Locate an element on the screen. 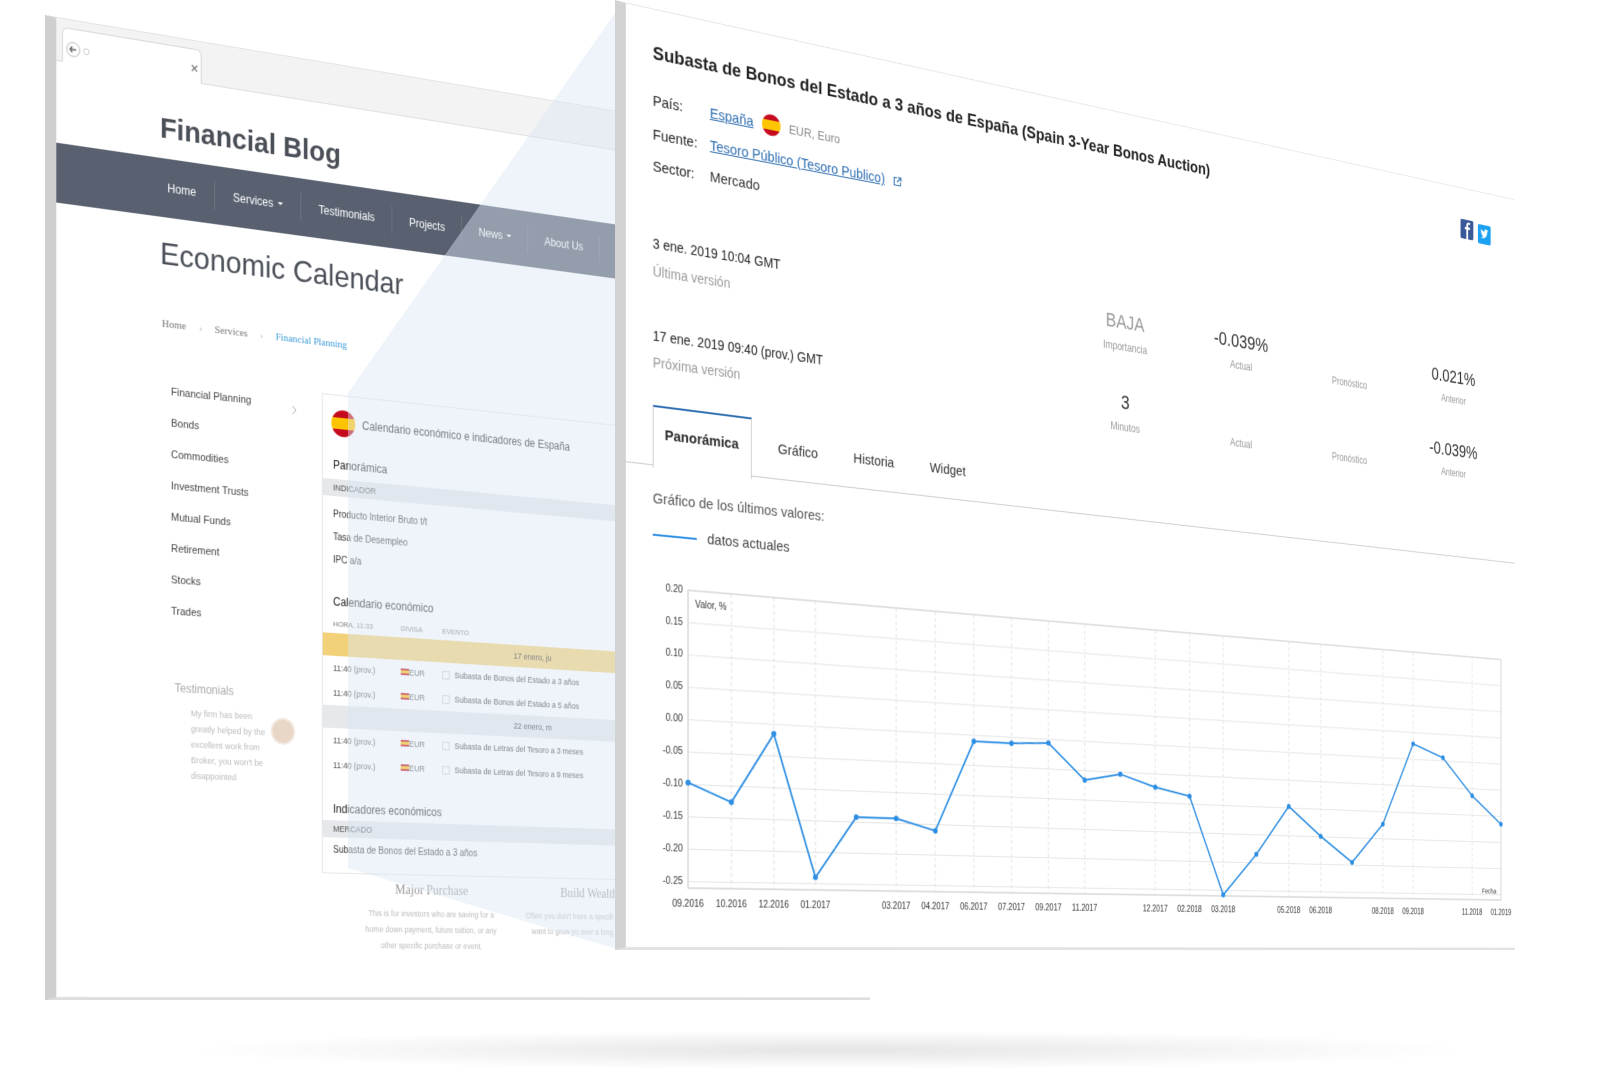  y-tick-label: -0.20 is located at coordinates (673, 849).